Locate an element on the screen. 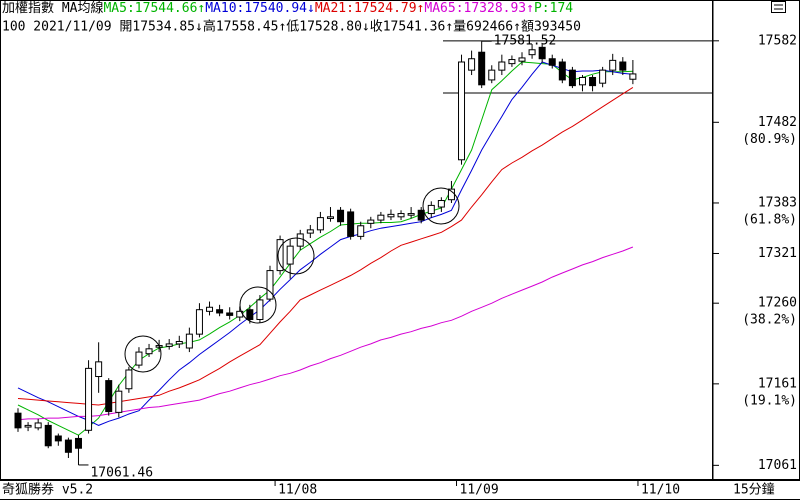  brand: 奇狐勝券 v5.2 is located at coordinates (47, 490).